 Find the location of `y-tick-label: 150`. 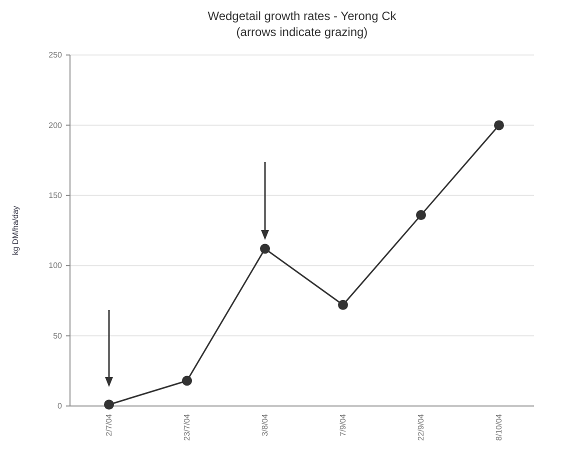

y-tick-label: 150 is located at coordinates (55, 195).